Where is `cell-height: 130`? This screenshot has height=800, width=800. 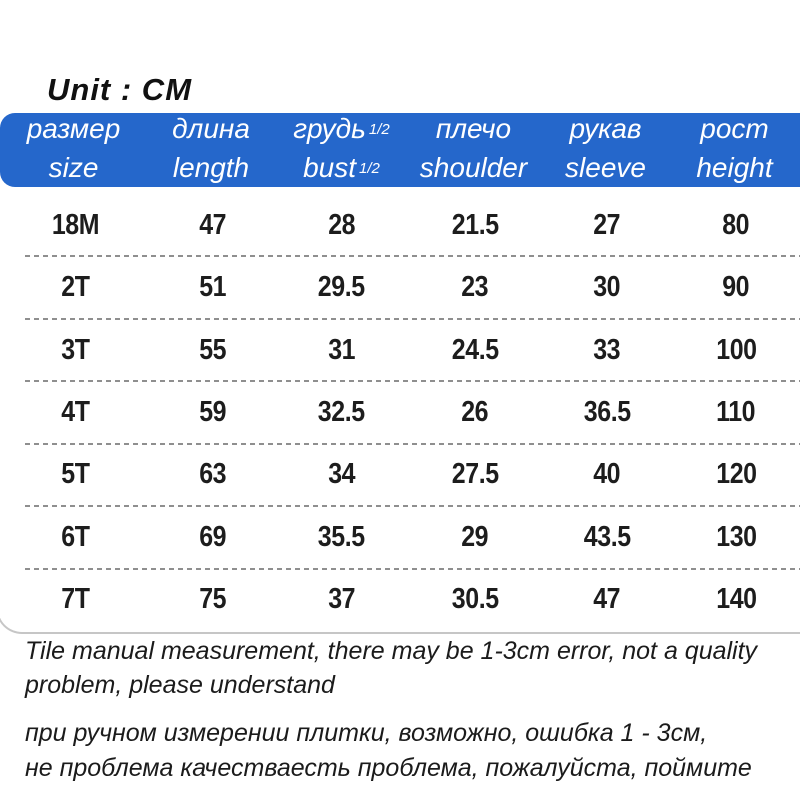 cell-height: 130 is located at coordinates (736, 536).